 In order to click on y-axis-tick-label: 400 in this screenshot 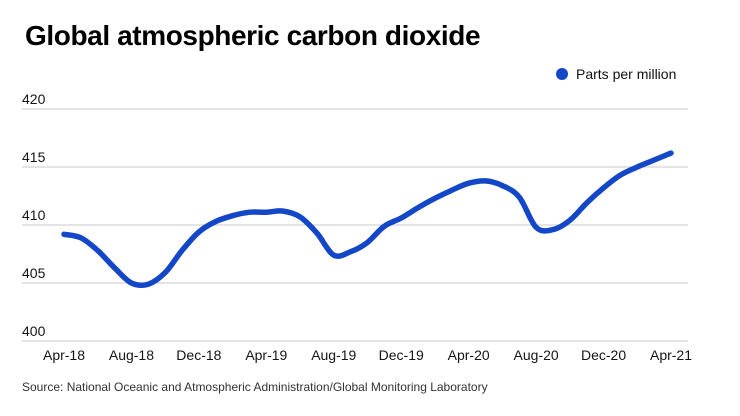, I will do `click(34, 331)`.